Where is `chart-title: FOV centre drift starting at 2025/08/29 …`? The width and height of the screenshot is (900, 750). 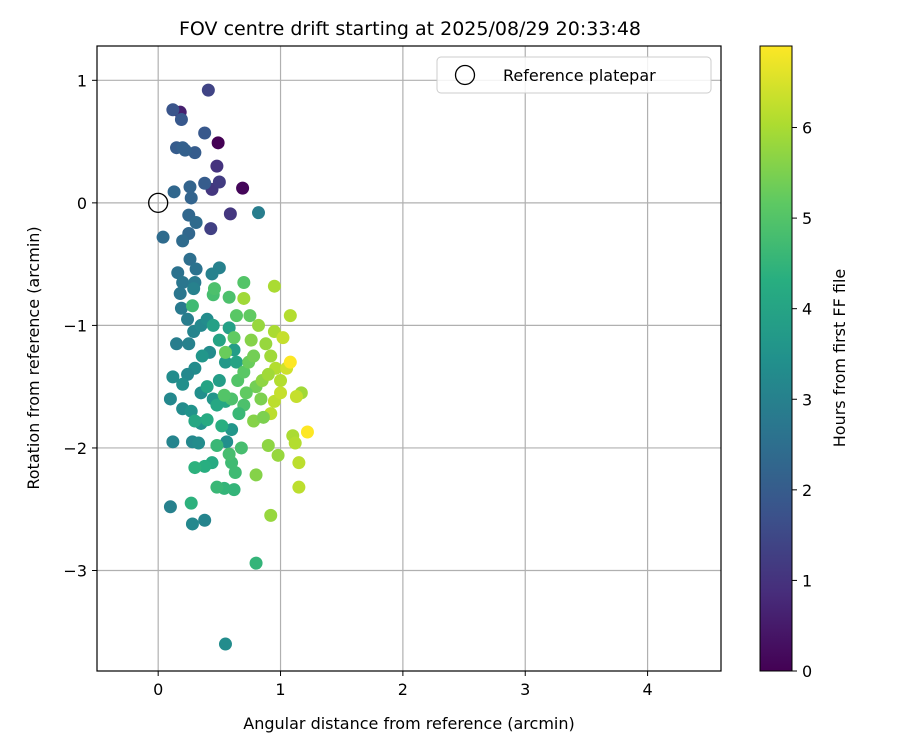
chart-title: FOV centre drift starting at 2025/08/29 … is located at coordinates (410, 29).